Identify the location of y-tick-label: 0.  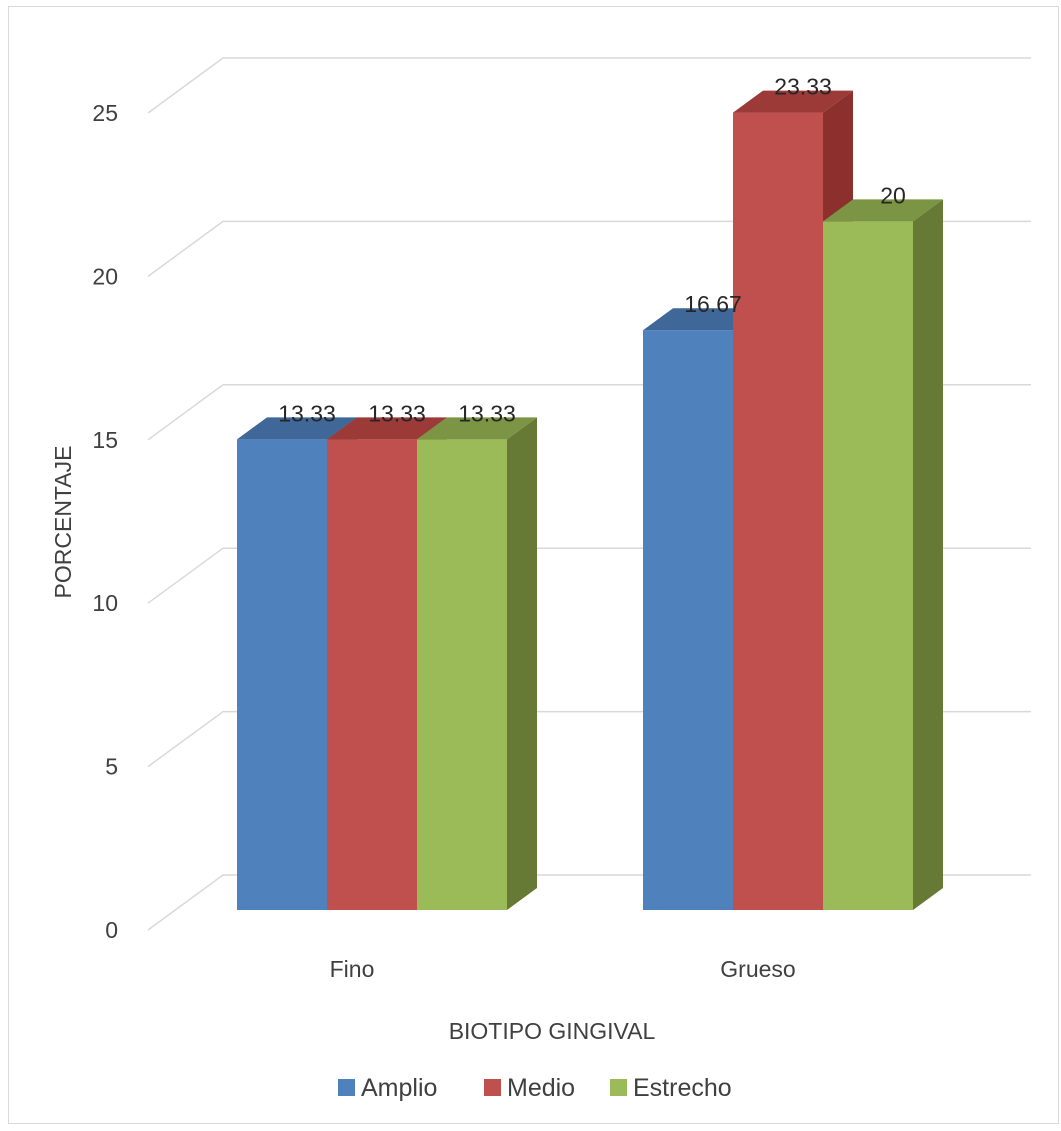
(111, 930).